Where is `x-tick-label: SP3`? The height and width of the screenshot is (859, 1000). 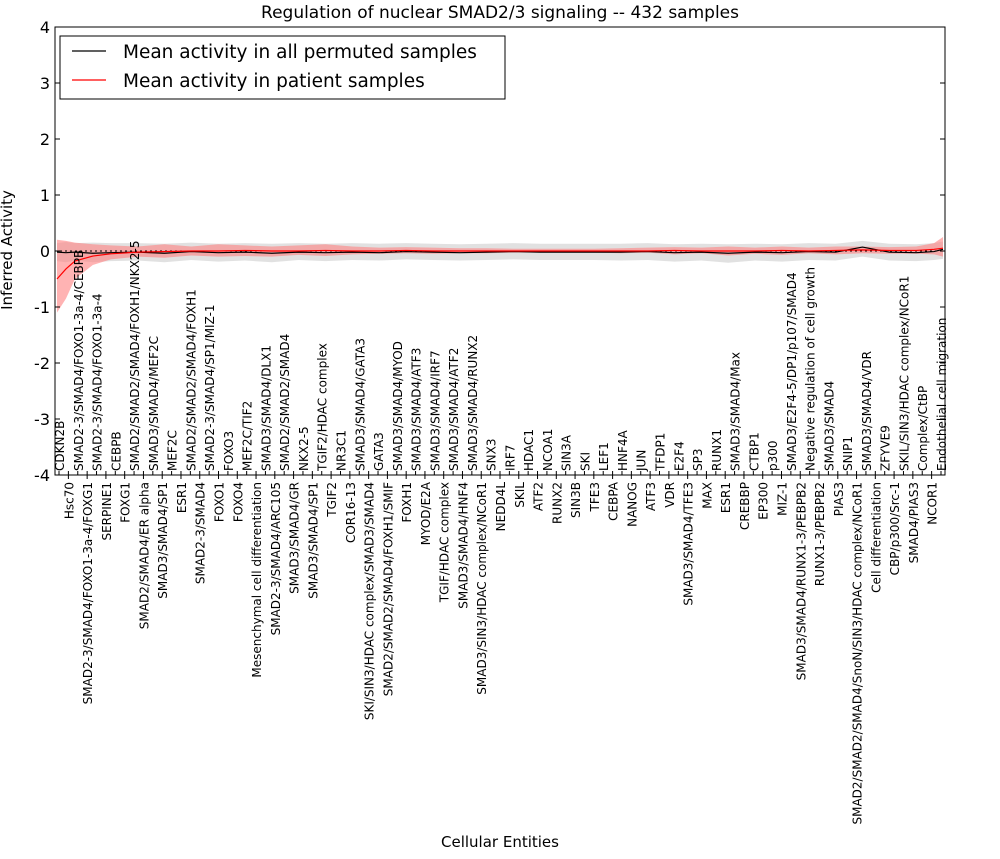
x-tick-label: SP3 is located at coordinates (698, 460).